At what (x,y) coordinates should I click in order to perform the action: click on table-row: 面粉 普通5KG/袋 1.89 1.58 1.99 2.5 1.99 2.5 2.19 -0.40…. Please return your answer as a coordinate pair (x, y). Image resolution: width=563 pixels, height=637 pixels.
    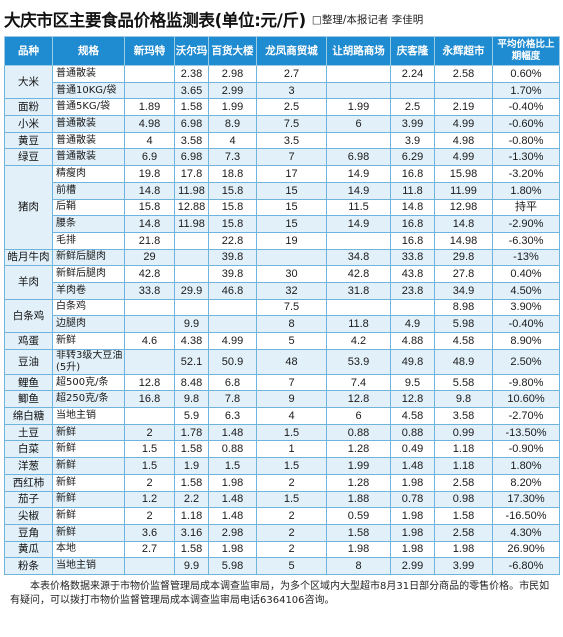
    Looking at the image, I should click on (282, 107).